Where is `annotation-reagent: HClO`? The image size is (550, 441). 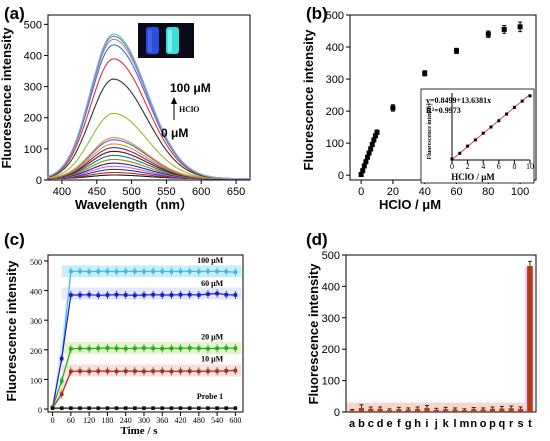
annotation-reagent: HClO is located at coordinates (189, 109).